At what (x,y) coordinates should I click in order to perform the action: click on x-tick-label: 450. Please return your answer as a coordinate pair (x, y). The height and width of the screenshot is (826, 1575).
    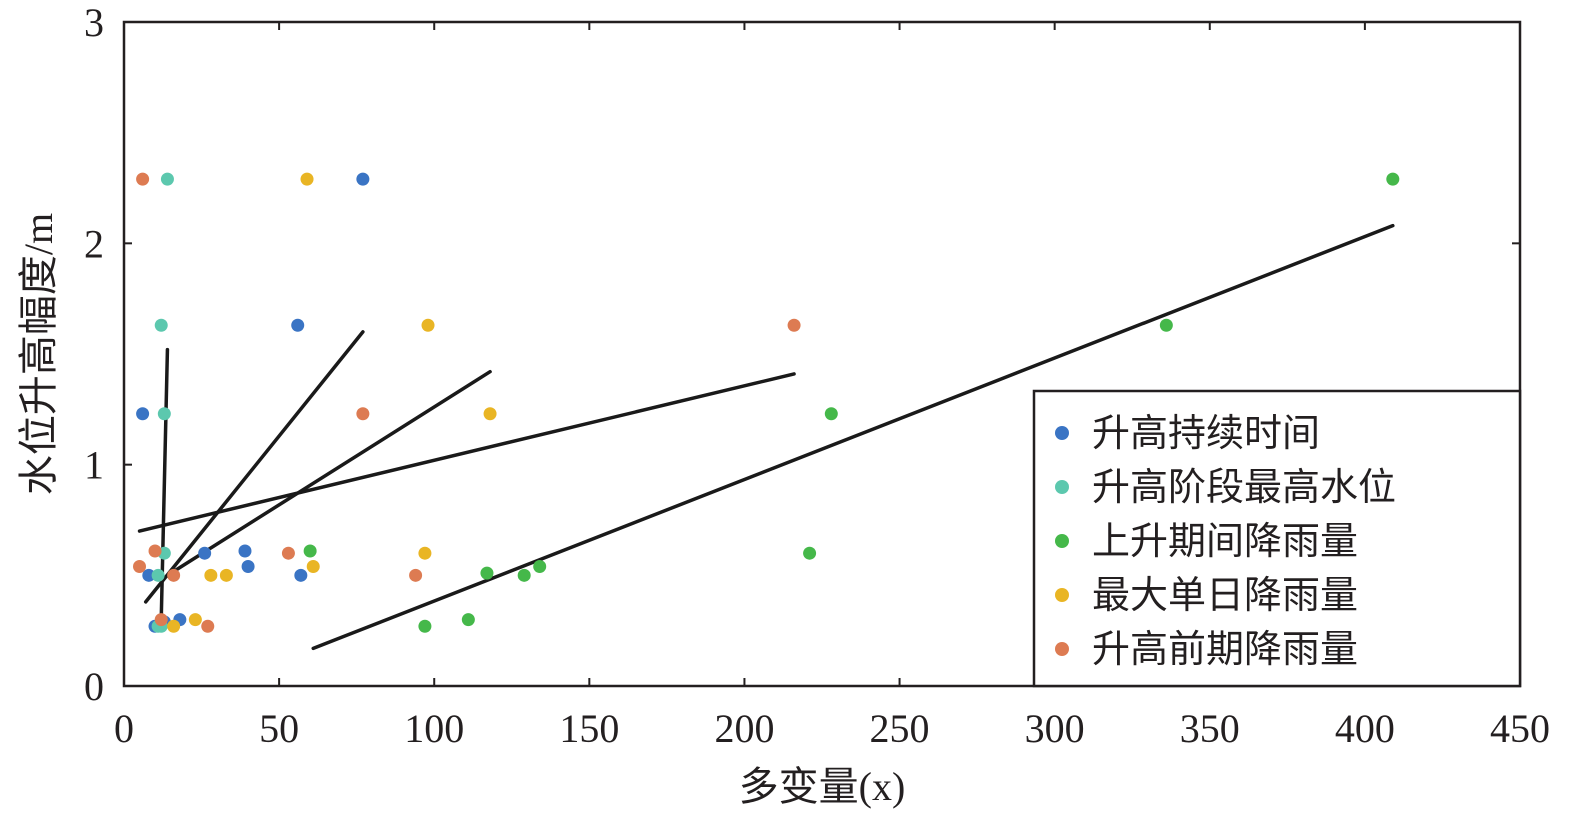
    Looking at the image, I should click on (1520, 728).